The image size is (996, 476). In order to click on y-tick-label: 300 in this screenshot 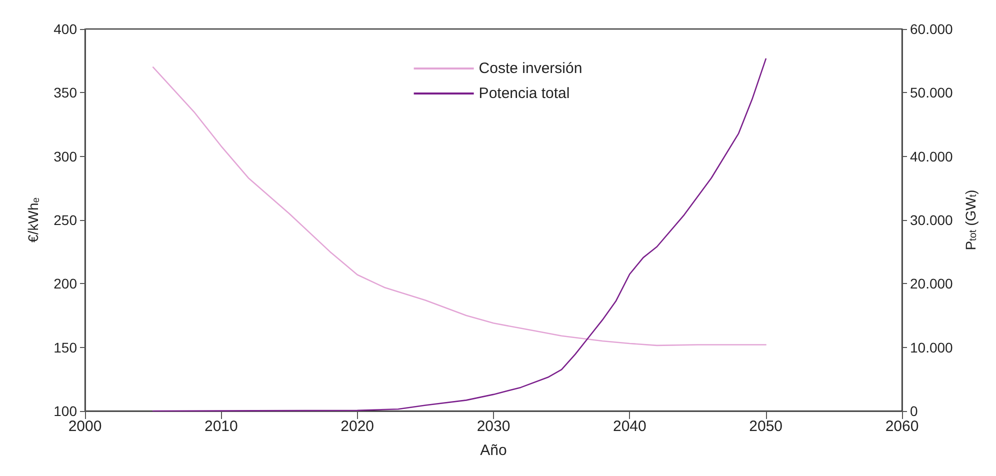, I will do `click(66, 156)`.